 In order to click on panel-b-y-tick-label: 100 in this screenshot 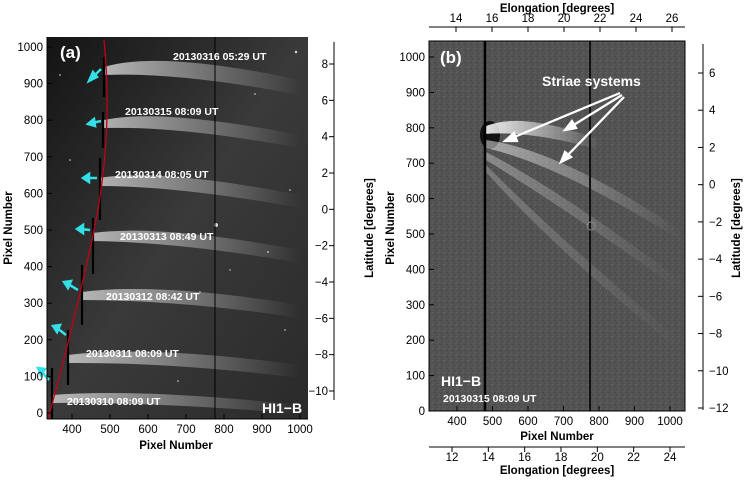, I will do `click(415, 377)`.